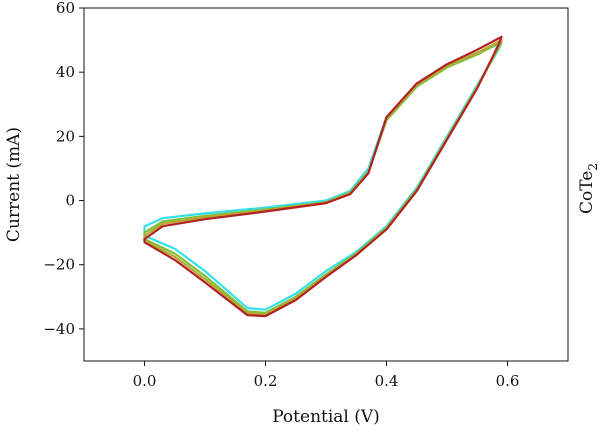  Describe the element at coordinates (326, 417) in the screenshot. I see `x-axis-label: Potential (V)` at that location.